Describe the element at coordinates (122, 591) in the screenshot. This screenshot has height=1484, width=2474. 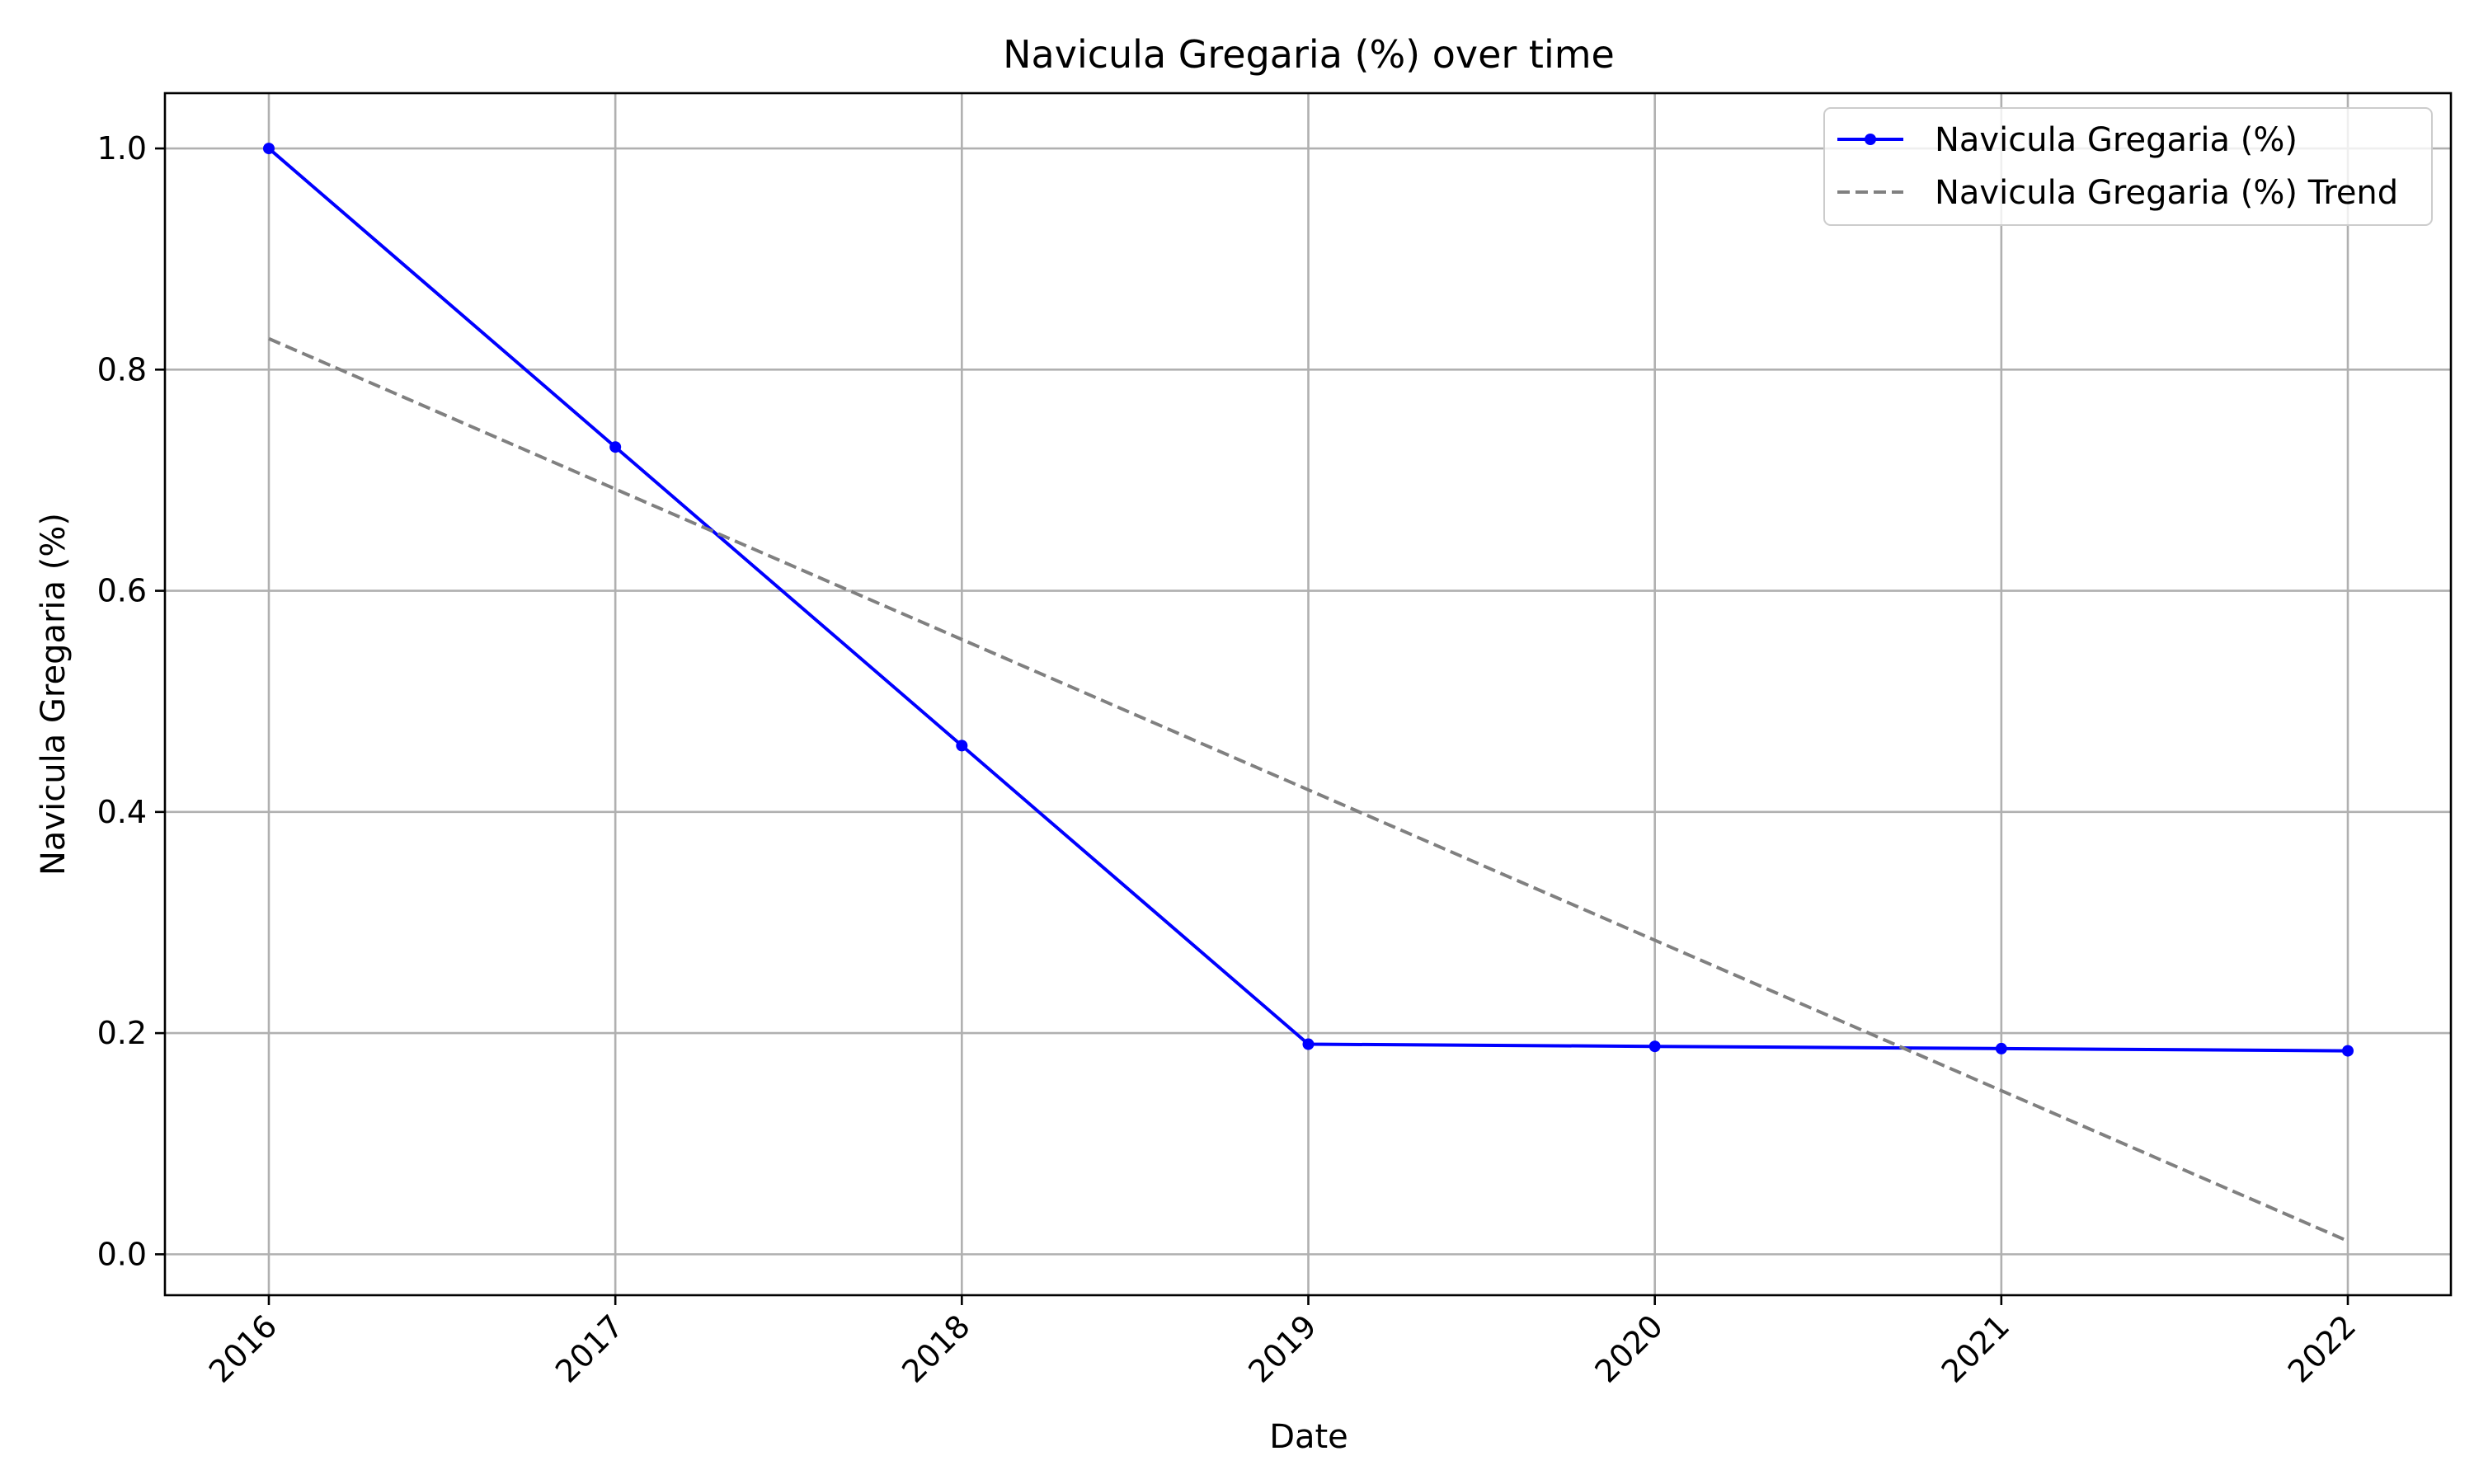
I see `y-tick-label: 0.6` at that location.